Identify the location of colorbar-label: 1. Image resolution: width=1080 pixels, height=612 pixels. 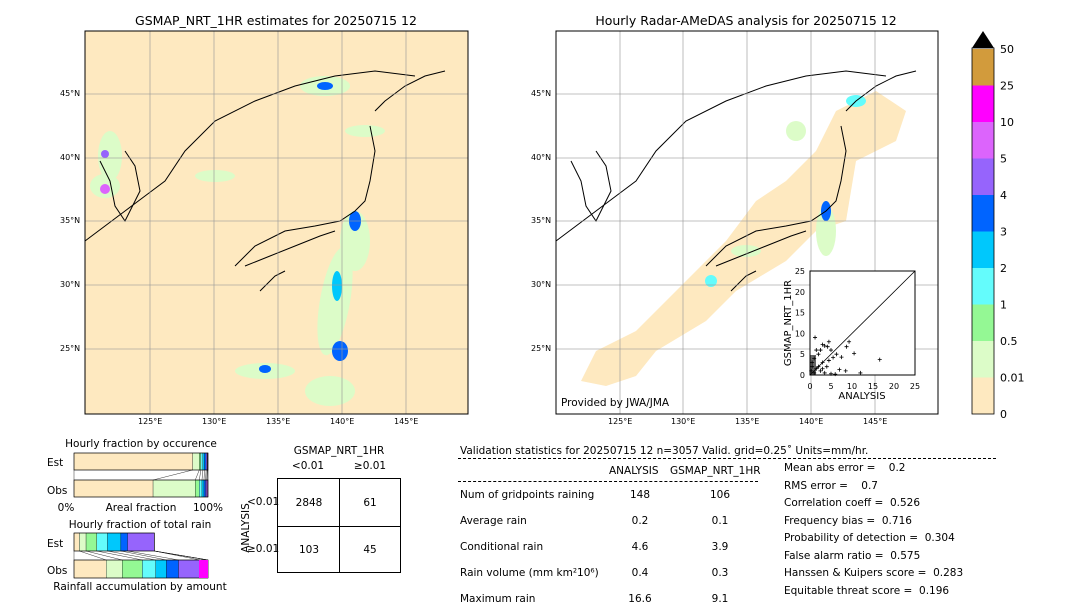
(1003, 305).